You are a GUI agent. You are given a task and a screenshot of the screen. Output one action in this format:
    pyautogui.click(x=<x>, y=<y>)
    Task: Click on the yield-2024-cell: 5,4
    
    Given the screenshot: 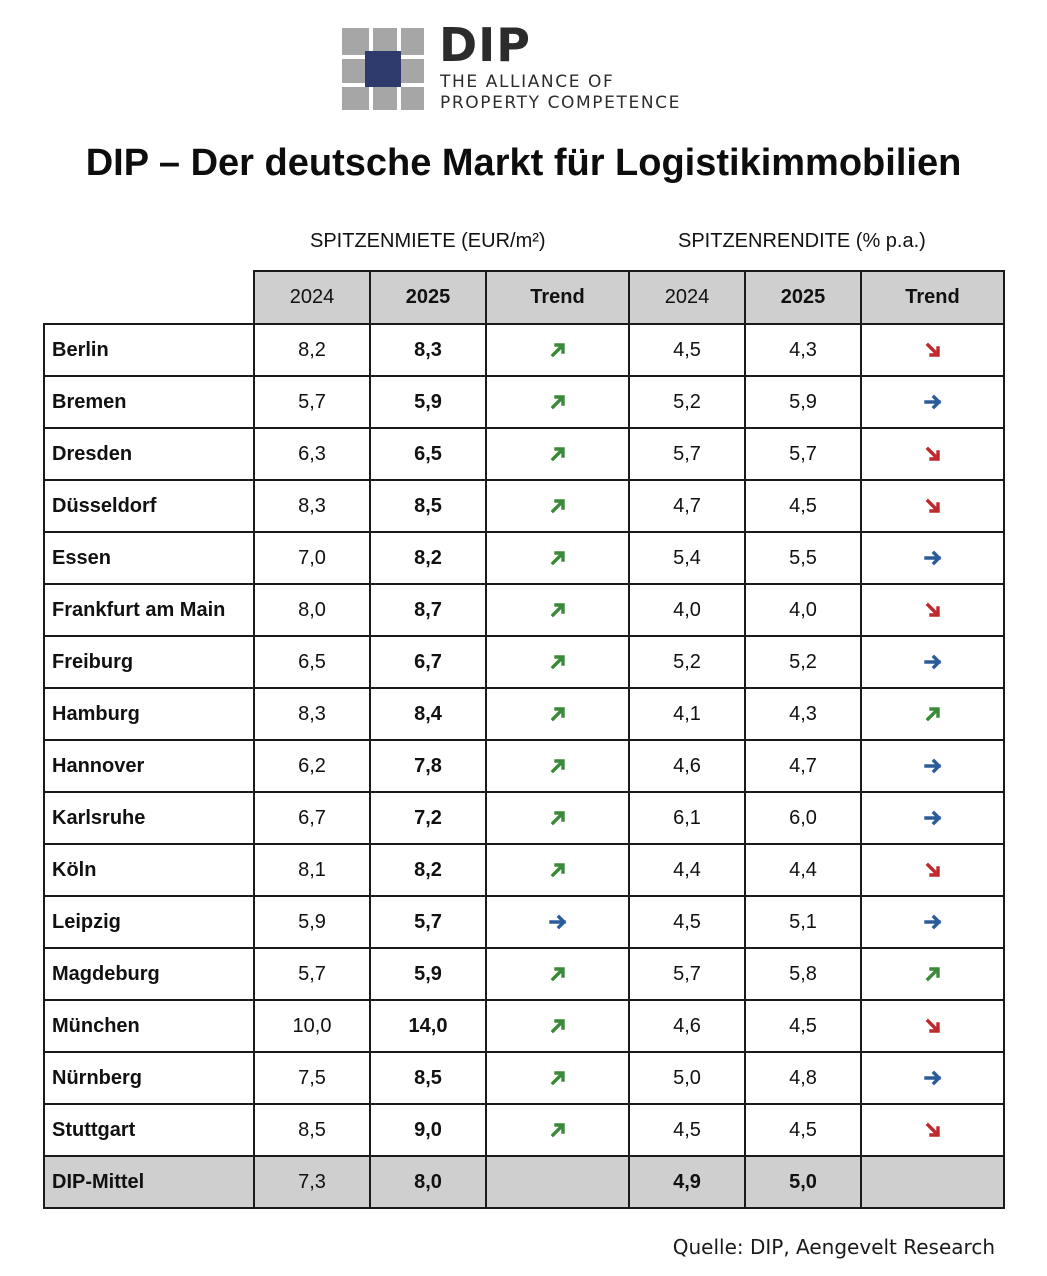 What is the action you would take?
    pyautogui.click(x=687, y=558)
    